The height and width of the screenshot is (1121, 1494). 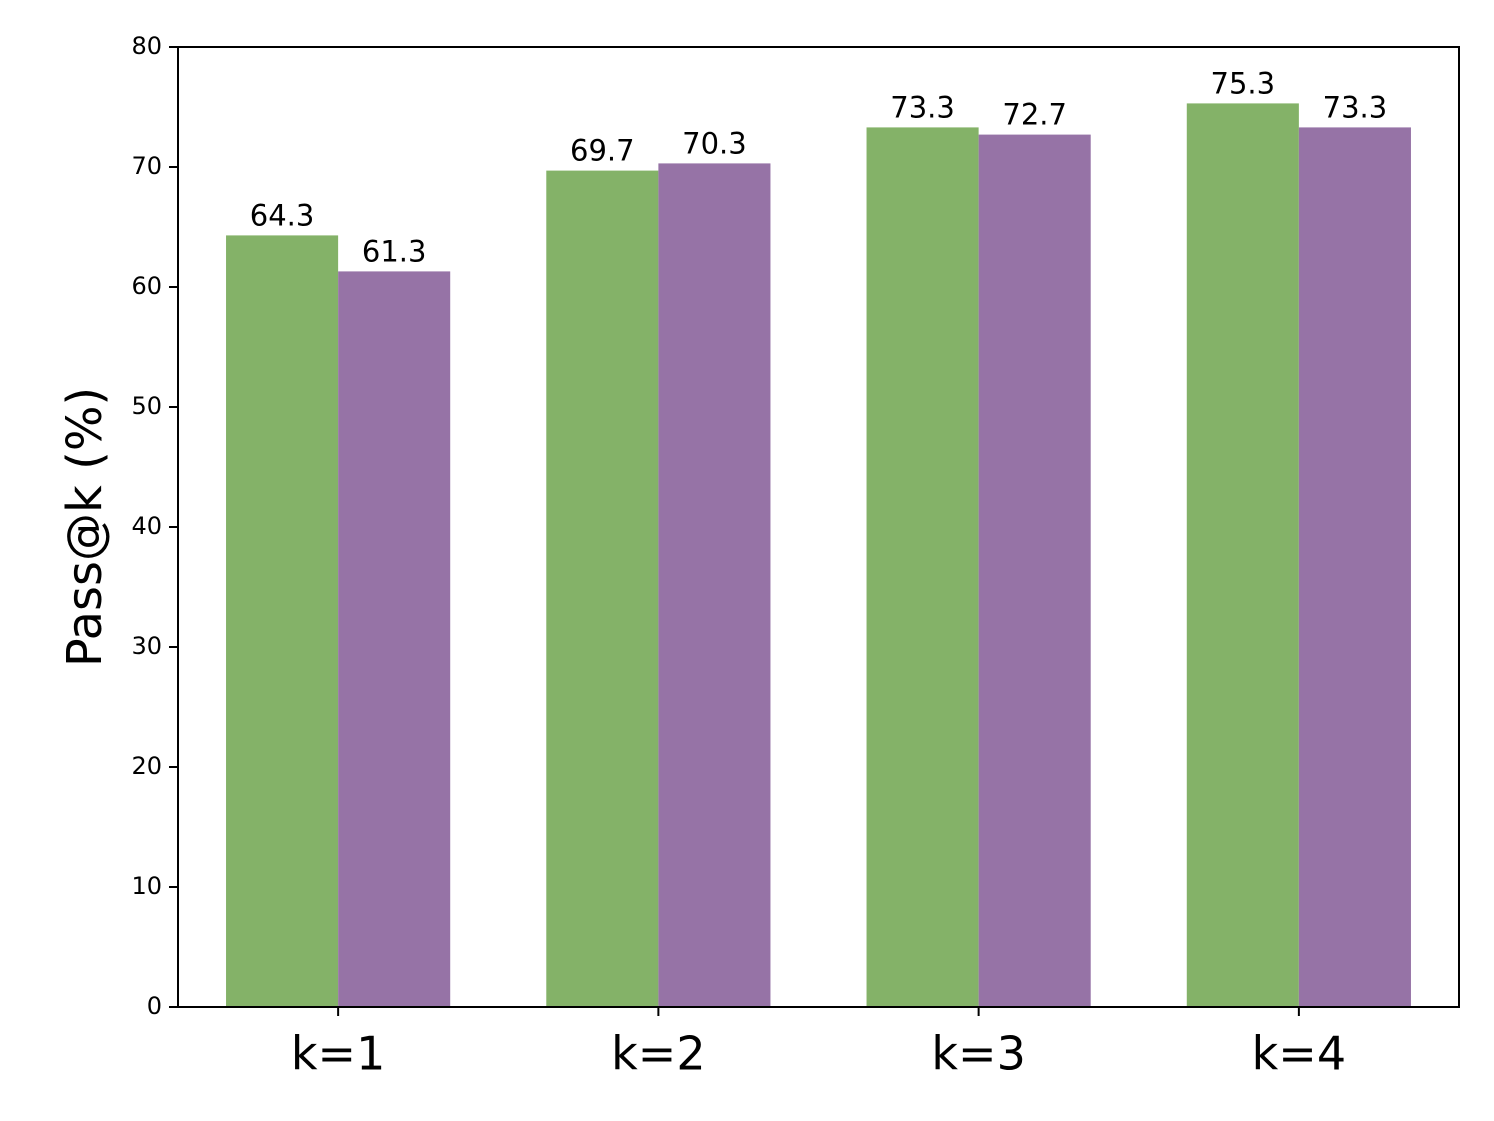 I want to click on y-tick-label: 20, so click(x=146, y=766).